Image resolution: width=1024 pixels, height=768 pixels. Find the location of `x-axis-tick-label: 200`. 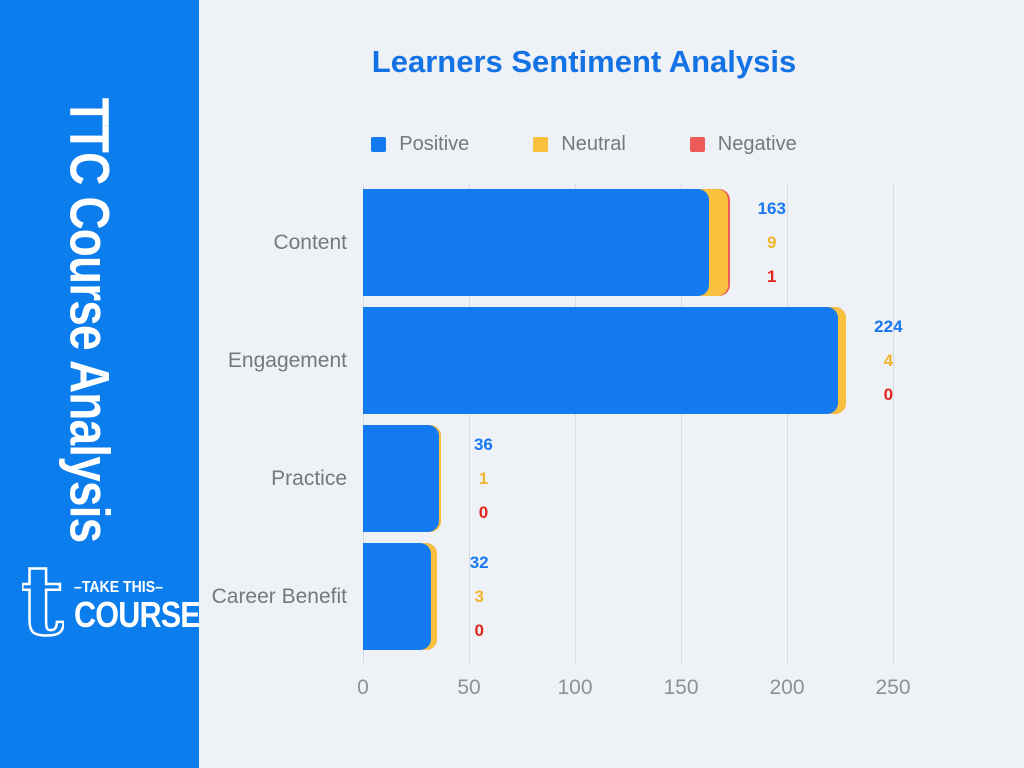

x-axis-tick-label: 200 is located at coordinates (787, 687).